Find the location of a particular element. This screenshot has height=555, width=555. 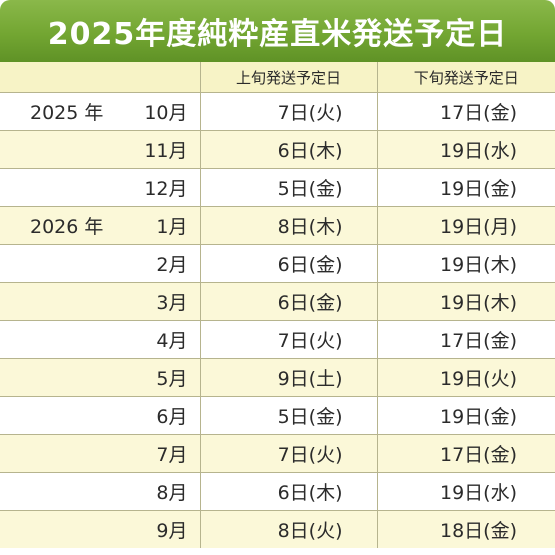

table-row: 8月 6日(木) 19日(水) is located at coordinates (277, 491).